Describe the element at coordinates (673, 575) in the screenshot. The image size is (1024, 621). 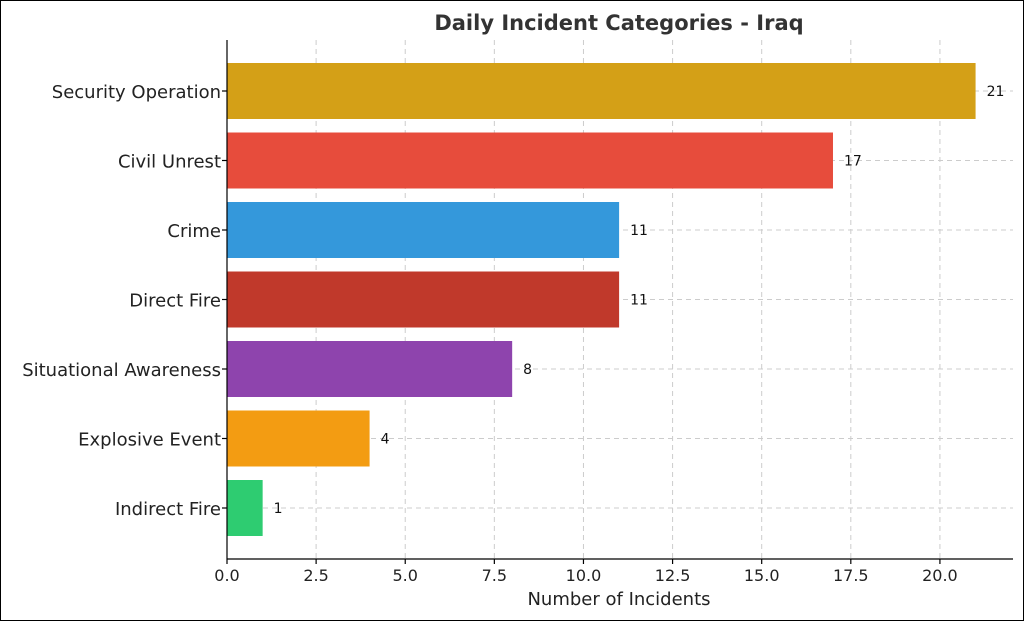
I see `x-tick-label: 12.5` at that location.